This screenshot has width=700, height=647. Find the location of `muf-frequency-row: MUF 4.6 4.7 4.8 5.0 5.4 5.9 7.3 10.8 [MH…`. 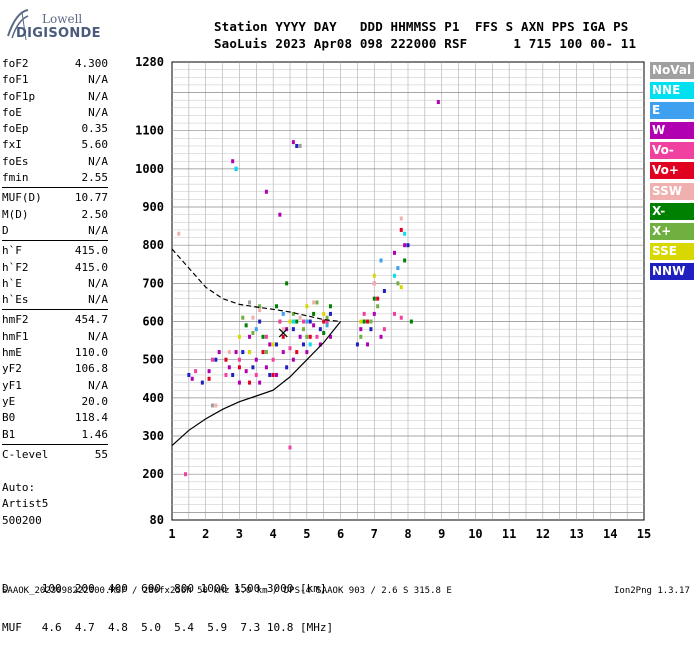

muf-frequency-row: MUF 4.6 4.7 4.8 5.0 5.4 5.9 7.3 10.8 [MH… is located at coordinates (168, 627).